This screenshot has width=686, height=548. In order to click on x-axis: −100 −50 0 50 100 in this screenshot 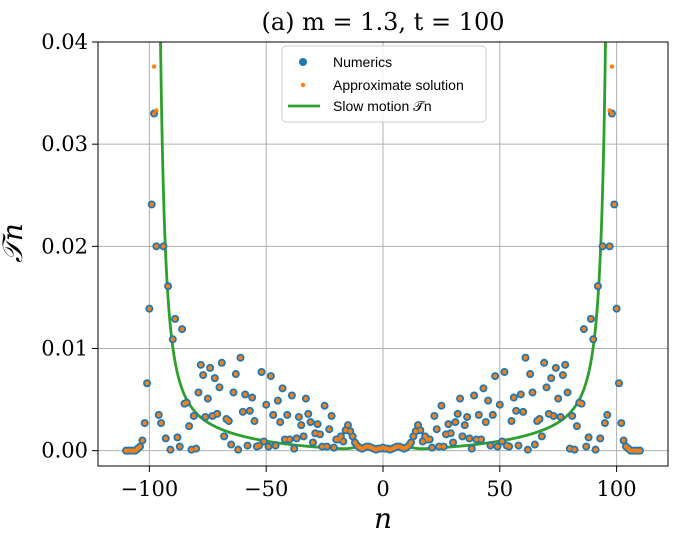, I will do `click(379, 483)`.